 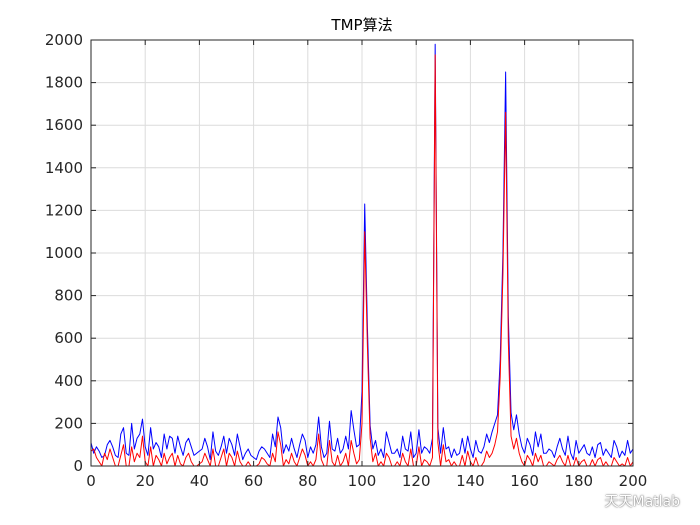 I want to click on y-tick-label: 1400, so click(x=64, y=168).